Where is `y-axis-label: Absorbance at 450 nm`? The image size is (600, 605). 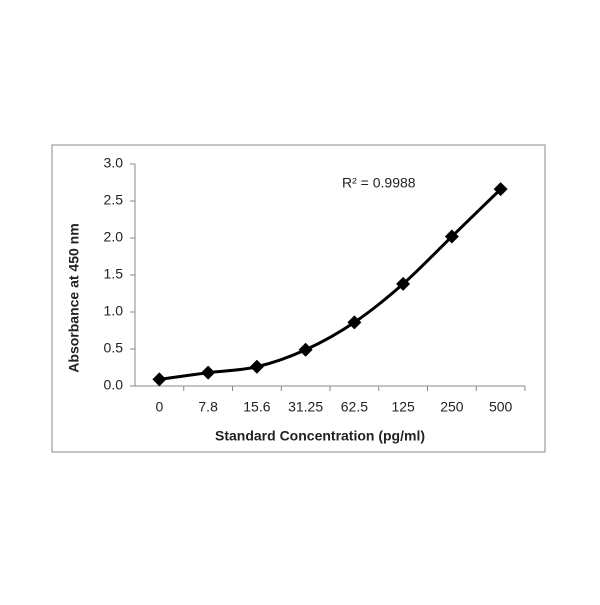 y-axis-label: Absorbance at 450 nm is located at coordinates (74, 297).